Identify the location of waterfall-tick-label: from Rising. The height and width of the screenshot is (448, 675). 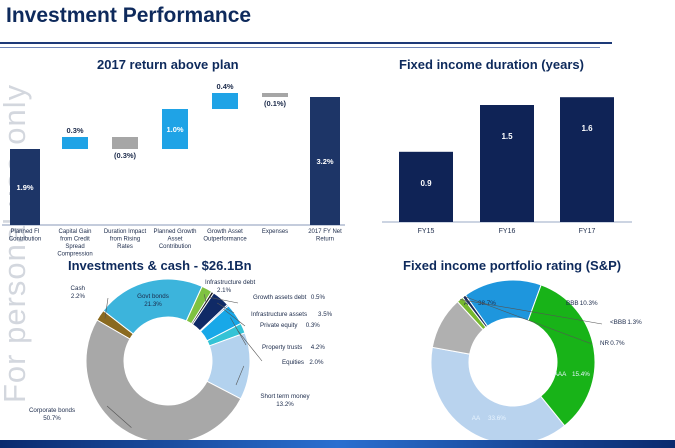
(125, 240).